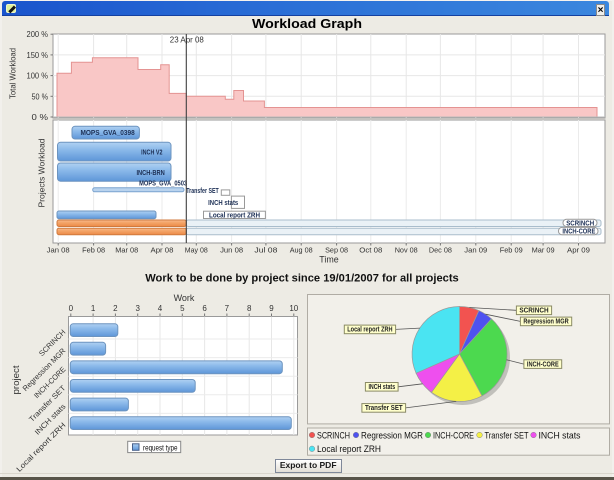 The height and width of the screenshot is (480, 614). I want to click on svg-text: May 08, so click(196, 250).